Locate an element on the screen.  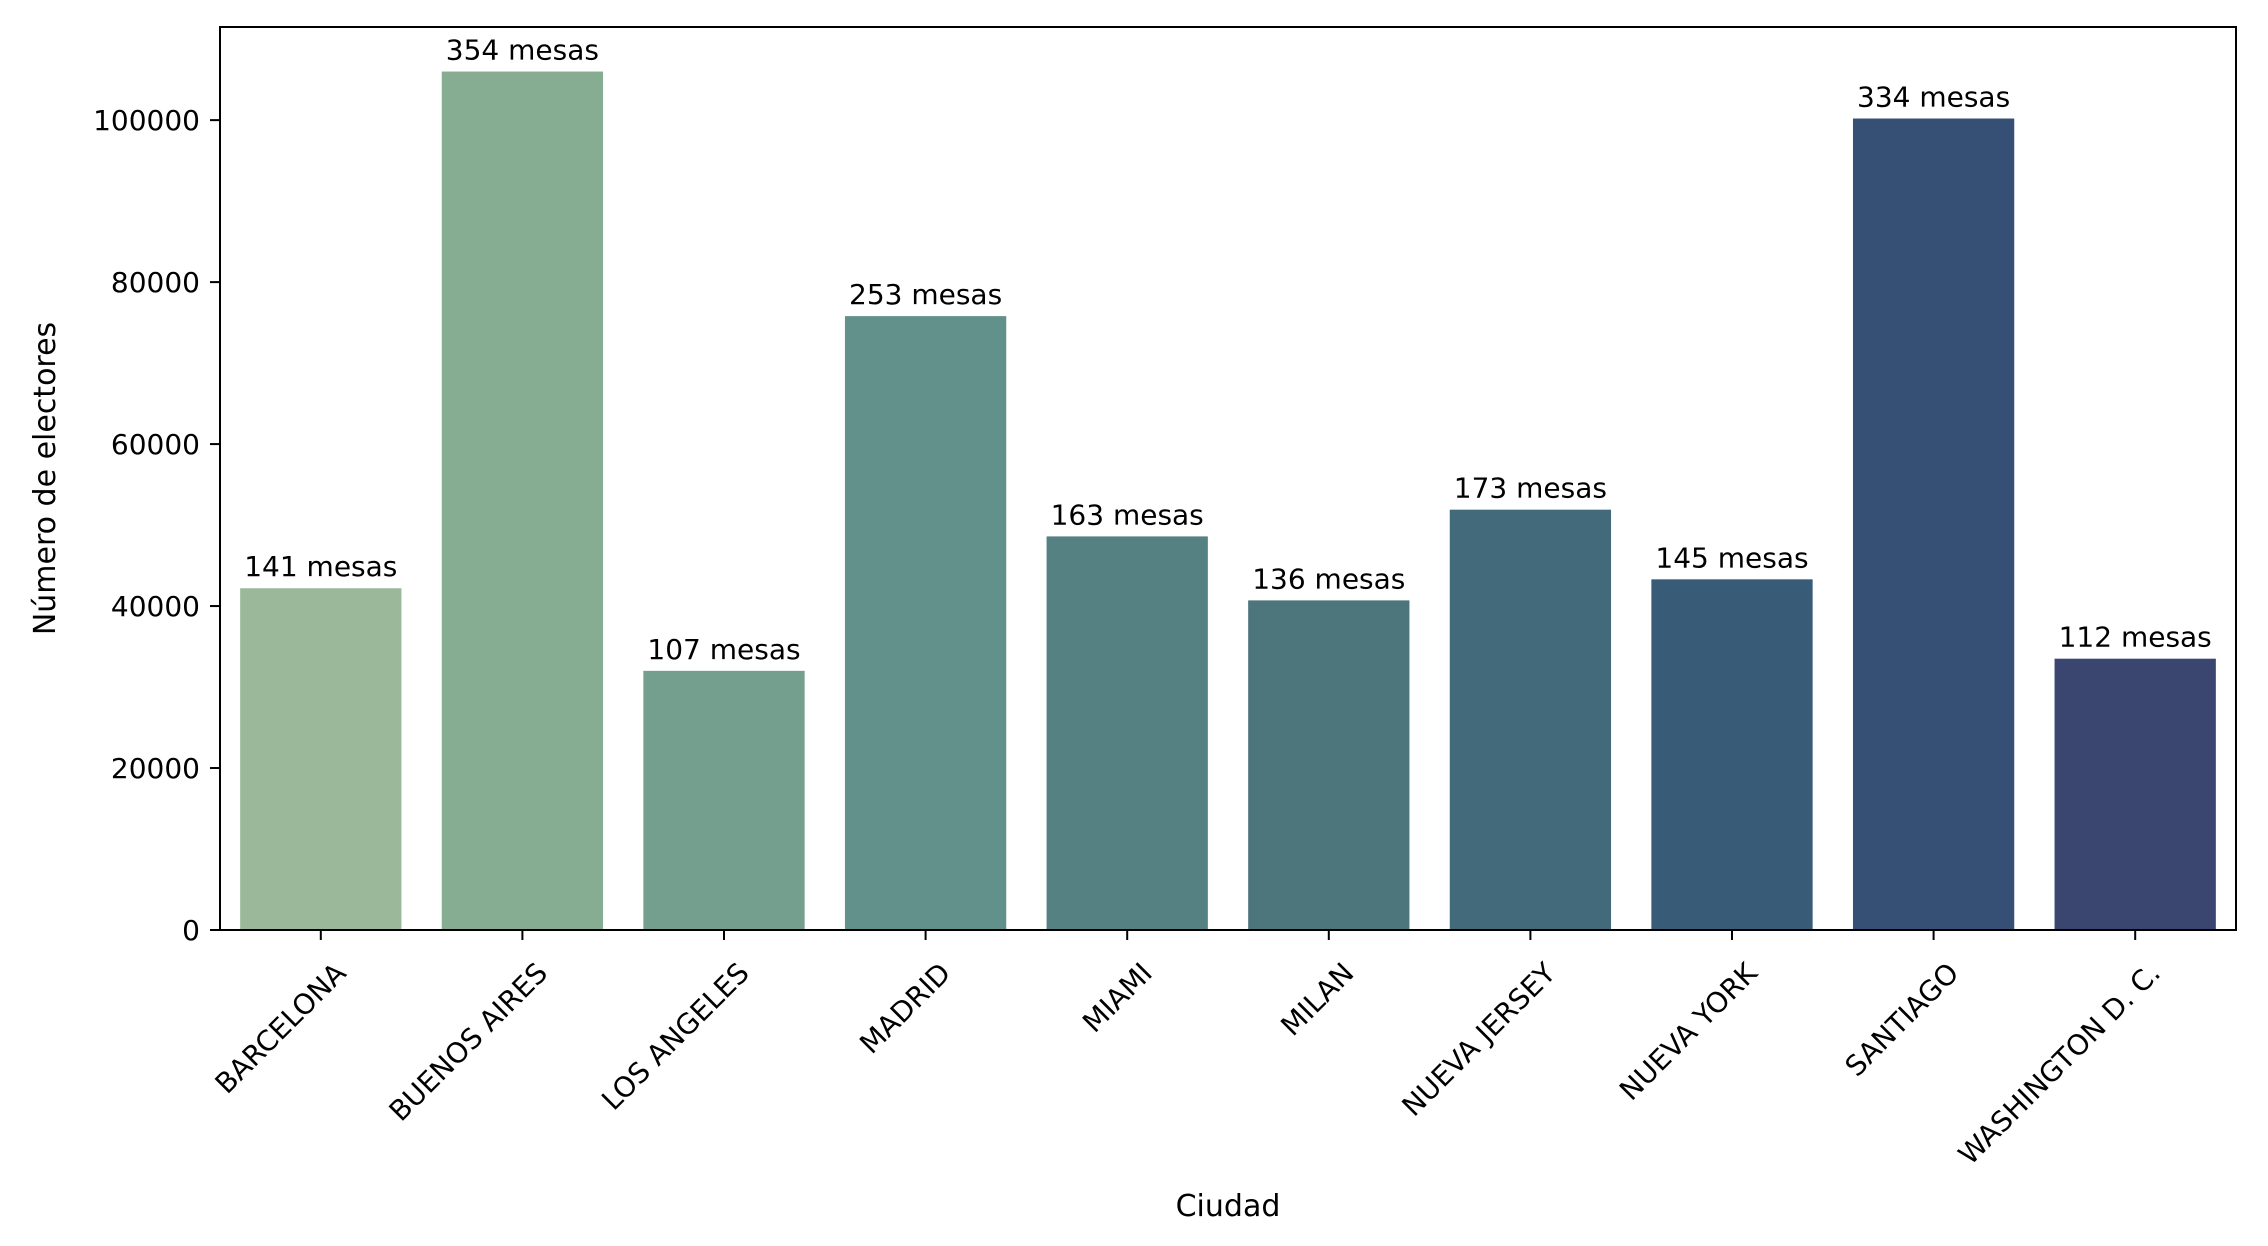
x-tick-label: LOS ANGELES is located at coordinates (675, 1036).